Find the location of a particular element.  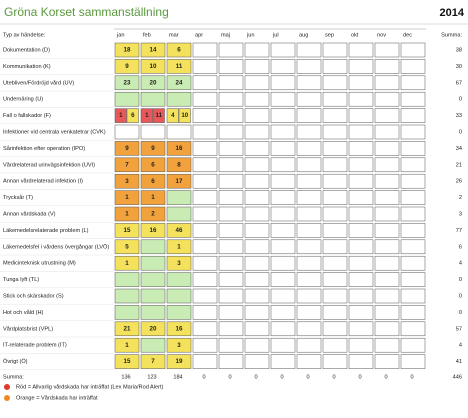

cell-value: 7 is located at coordinates (127, 164).